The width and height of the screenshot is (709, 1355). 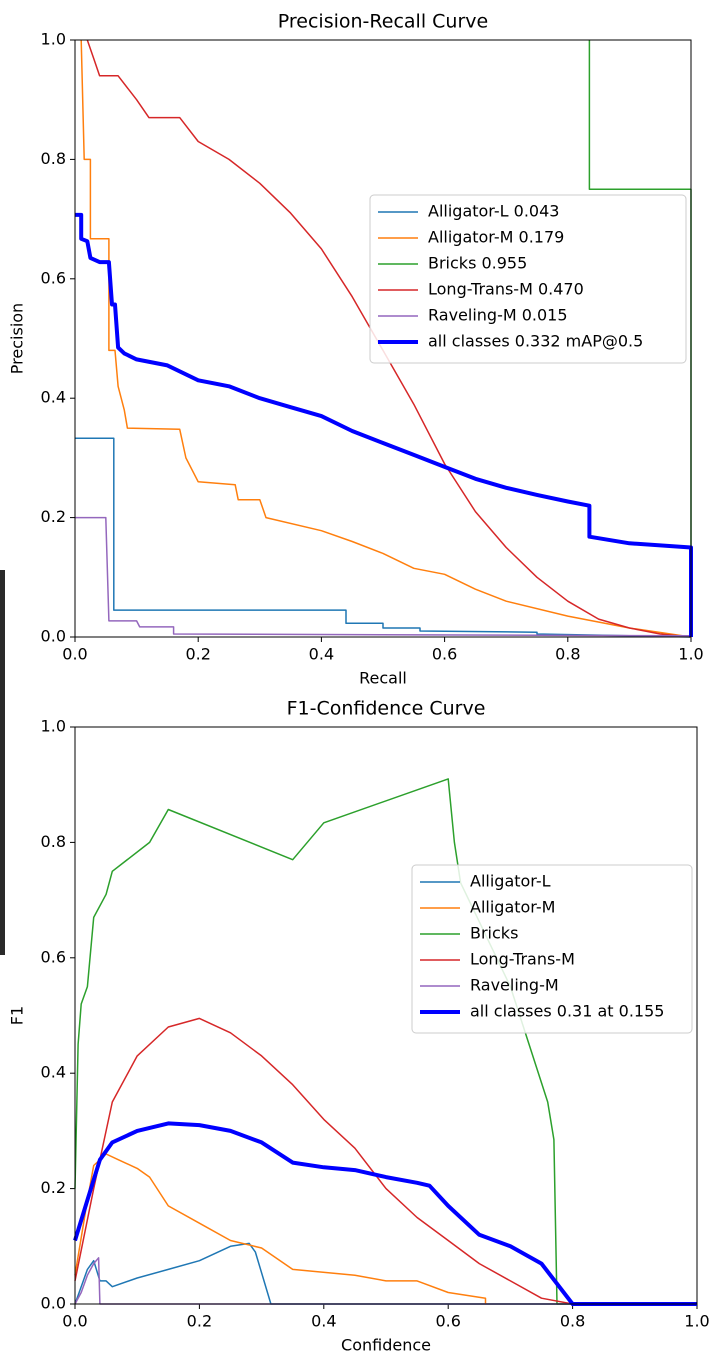 I want to click on legend-label: all classes 0.332 mAP@0.5, so click(x=535, y=341).